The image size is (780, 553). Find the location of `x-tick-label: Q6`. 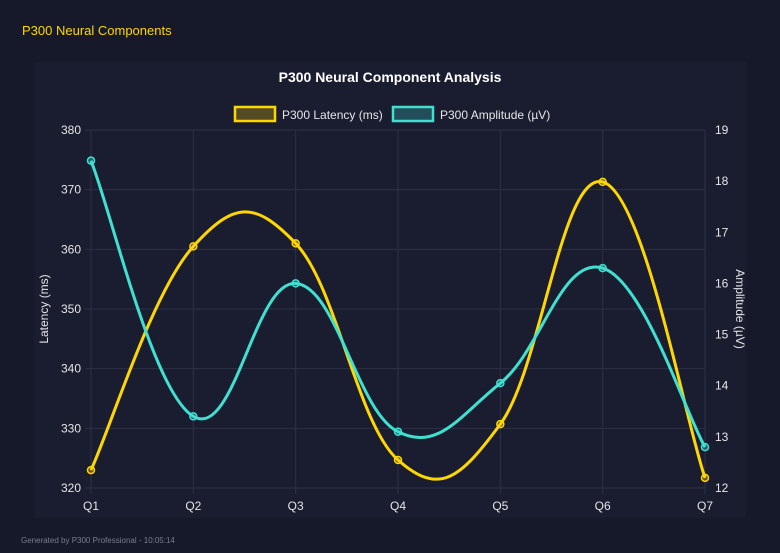

x-tick-label: Q6 is located at coordinates (603, 506).